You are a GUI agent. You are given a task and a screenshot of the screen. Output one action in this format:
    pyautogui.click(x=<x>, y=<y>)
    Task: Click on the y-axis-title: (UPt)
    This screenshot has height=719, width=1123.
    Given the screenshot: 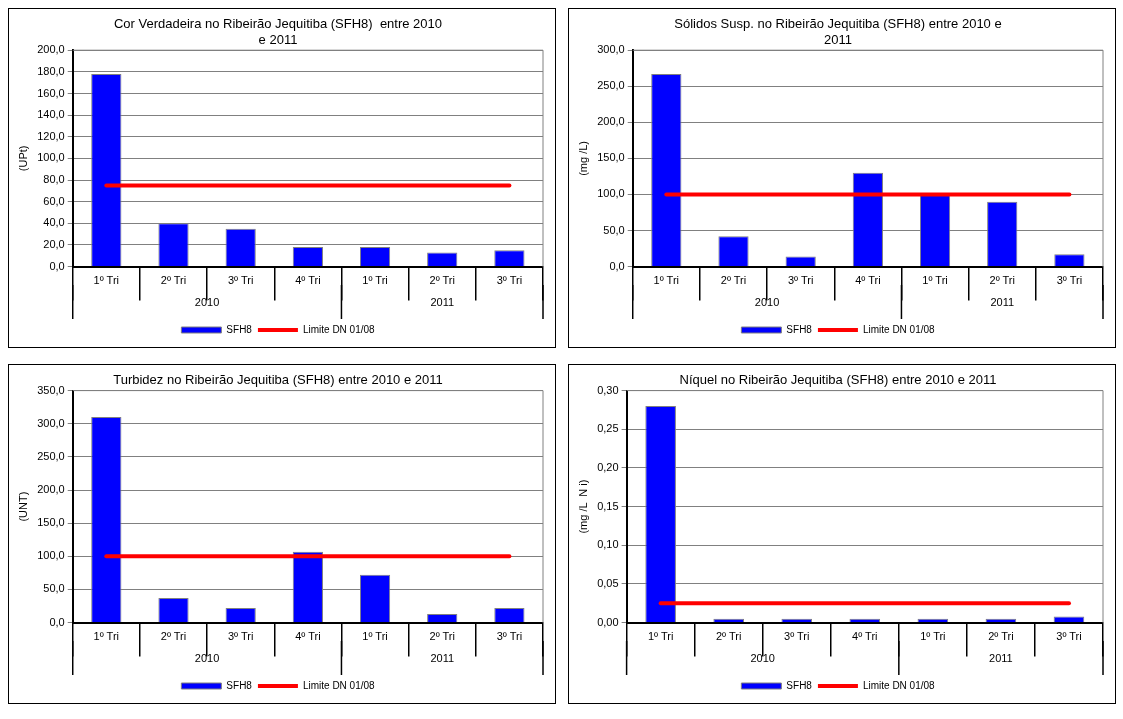 What is the action you would take?
    pyautogui.click(x=22, y=158)
    